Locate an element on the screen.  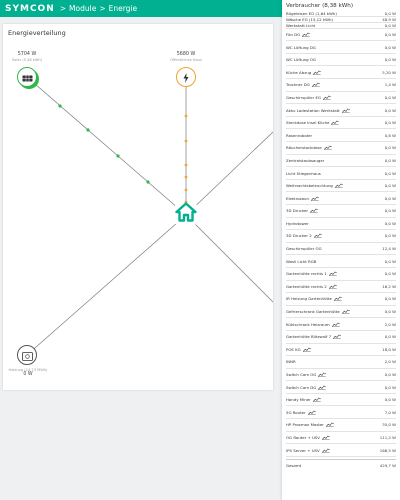
consumer-name: Fön DG is located at coordinates (293, 34).